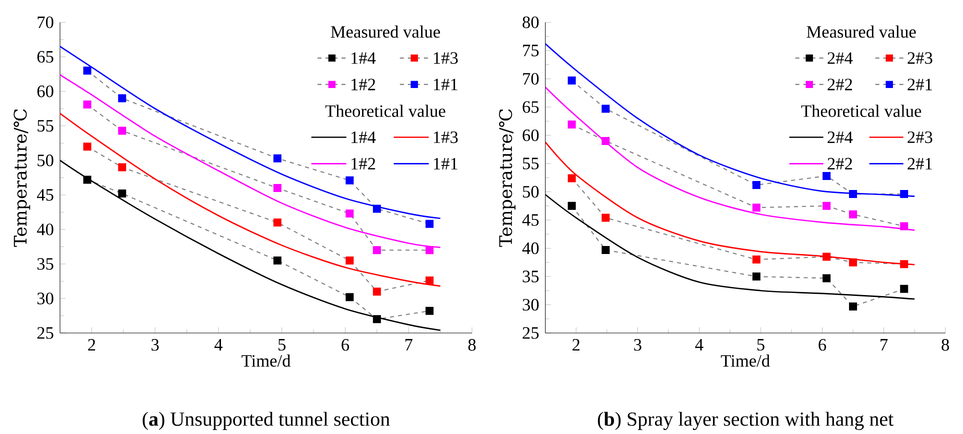 The image size is (963, 434). What do you see at coordinates (531, 50) in the screenshot?
I see `y-tick-label: 75` at bounding box center [531, 50].